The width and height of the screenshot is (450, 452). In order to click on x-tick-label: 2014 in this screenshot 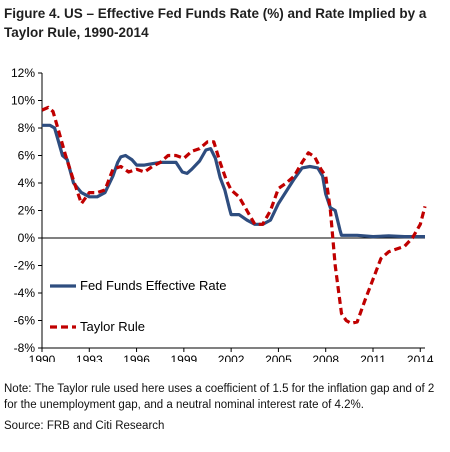, I will do `click(420, 357)`.